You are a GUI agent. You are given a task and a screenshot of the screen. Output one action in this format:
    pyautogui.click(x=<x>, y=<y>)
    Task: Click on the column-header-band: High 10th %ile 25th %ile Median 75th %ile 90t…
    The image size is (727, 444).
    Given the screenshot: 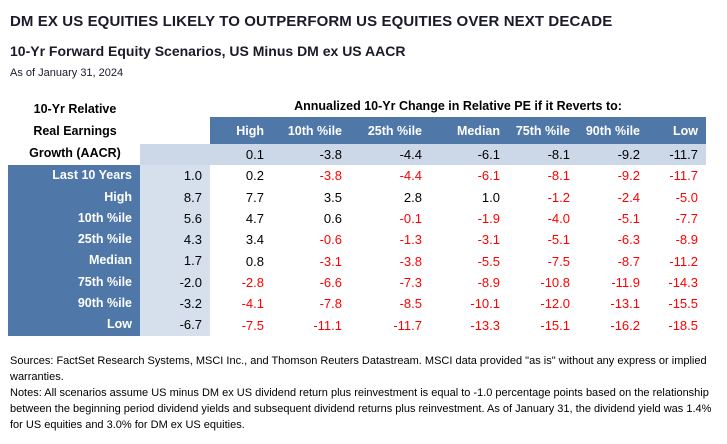 What is the action you would take?
    pyautogui.click(x=458, y=130)
    